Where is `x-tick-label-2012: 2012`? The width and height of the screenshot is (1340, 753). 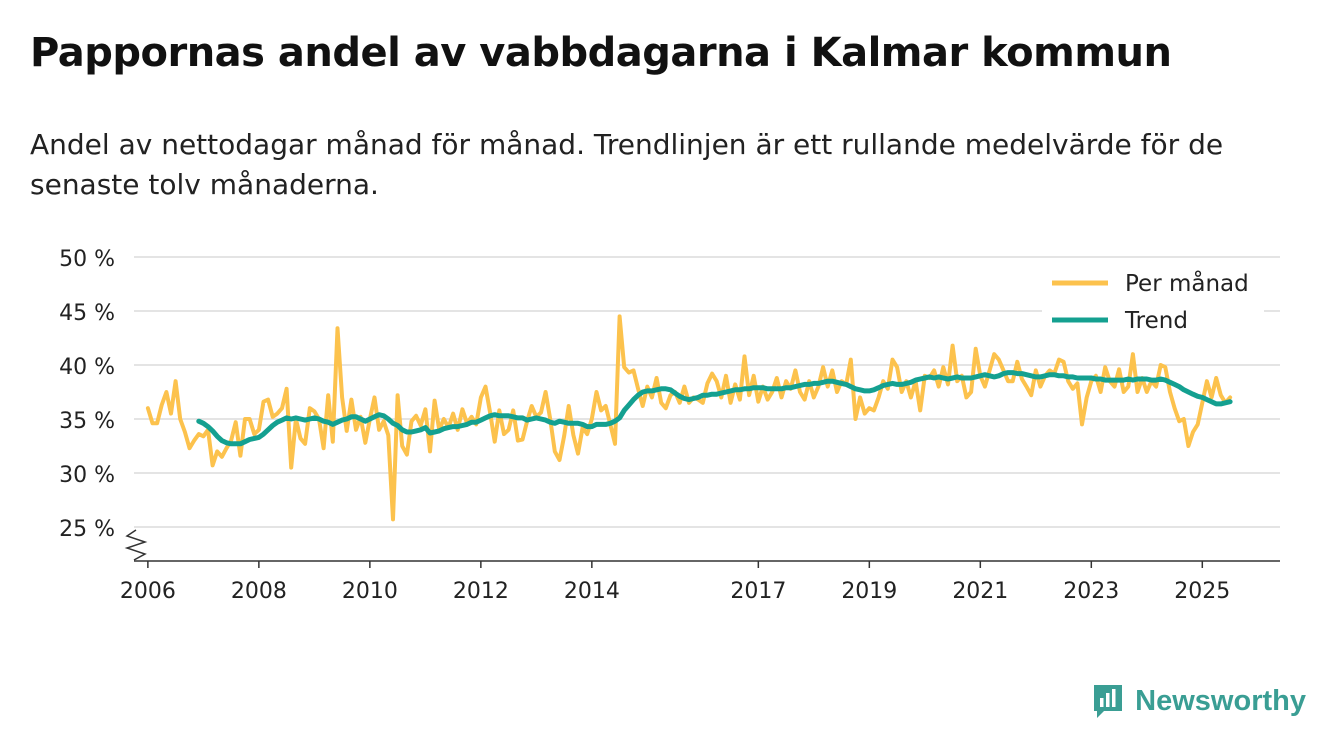 x-tick-label-2012: 2012 is located at coordinates (481, 591).